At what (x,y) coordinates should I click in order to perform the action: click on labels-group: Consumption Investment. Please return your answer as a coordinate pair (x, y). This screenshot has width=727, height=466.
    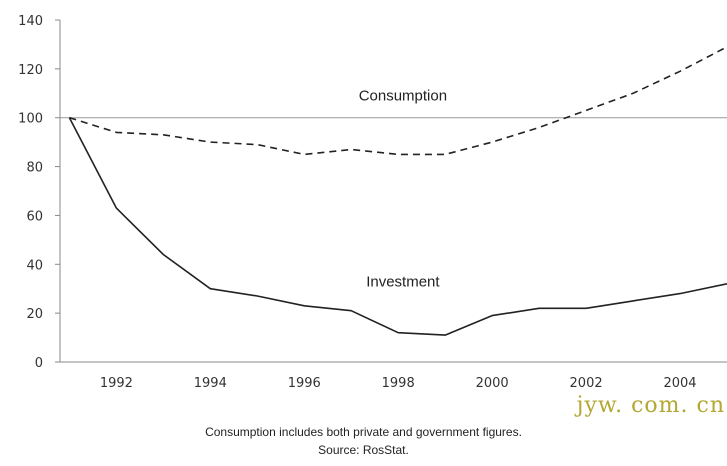
    Looking at the image, I should click on (403, 189).